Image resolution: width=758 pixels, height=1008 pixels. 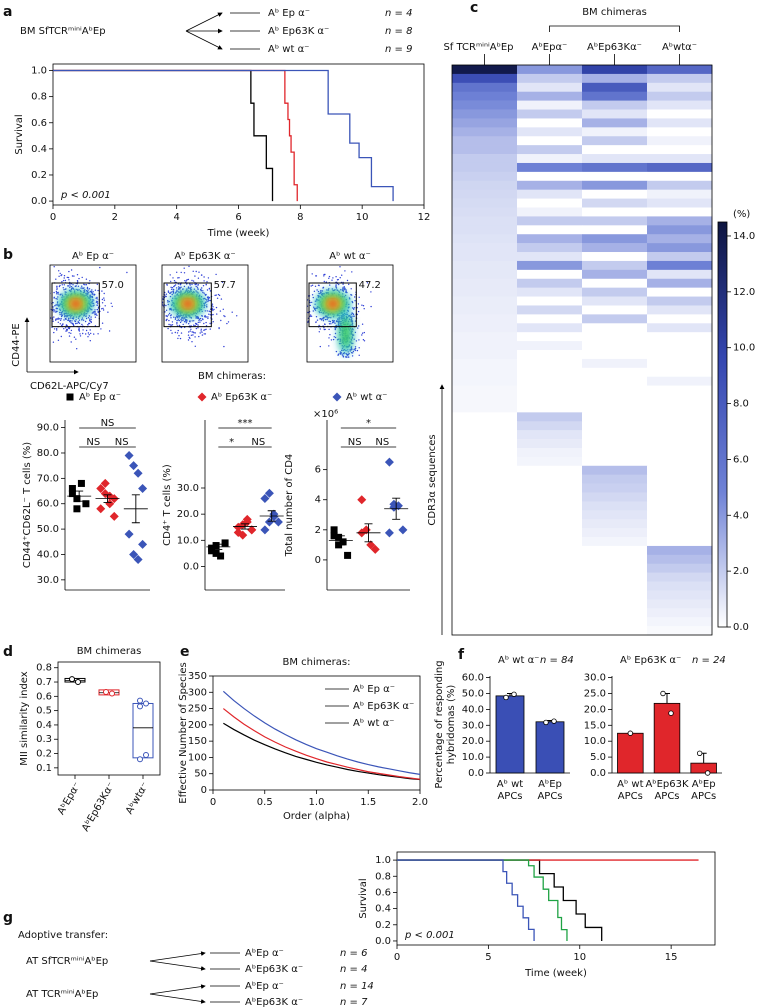 I want to click on flow-title: Aᵇ Ep α⁻, so click(x=93, y=256).